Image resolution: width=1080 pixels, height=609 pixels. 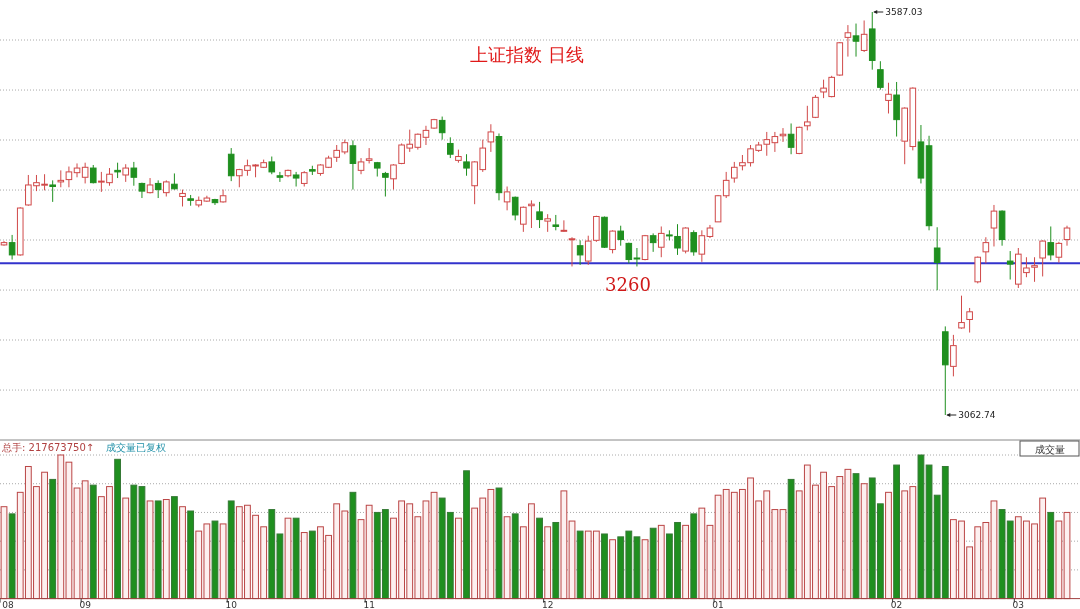 What do you see at coordinates (547, 604) in the screenshot?
I see `x-tick-label: 12` at bounding box center [547, 604].